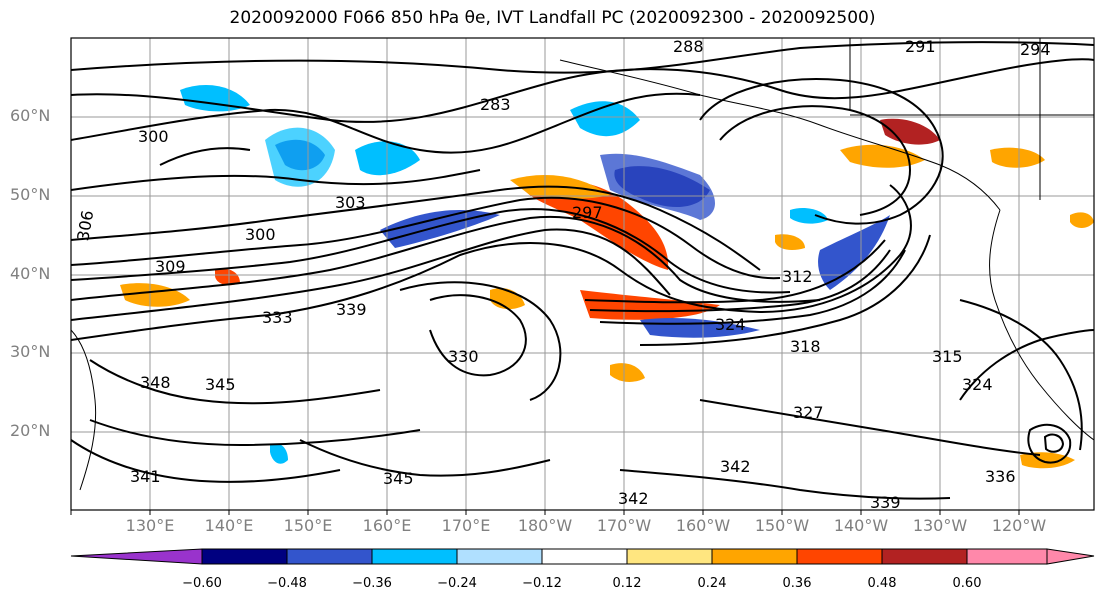  I want to click on contour-label: 288, so click(688, 46).